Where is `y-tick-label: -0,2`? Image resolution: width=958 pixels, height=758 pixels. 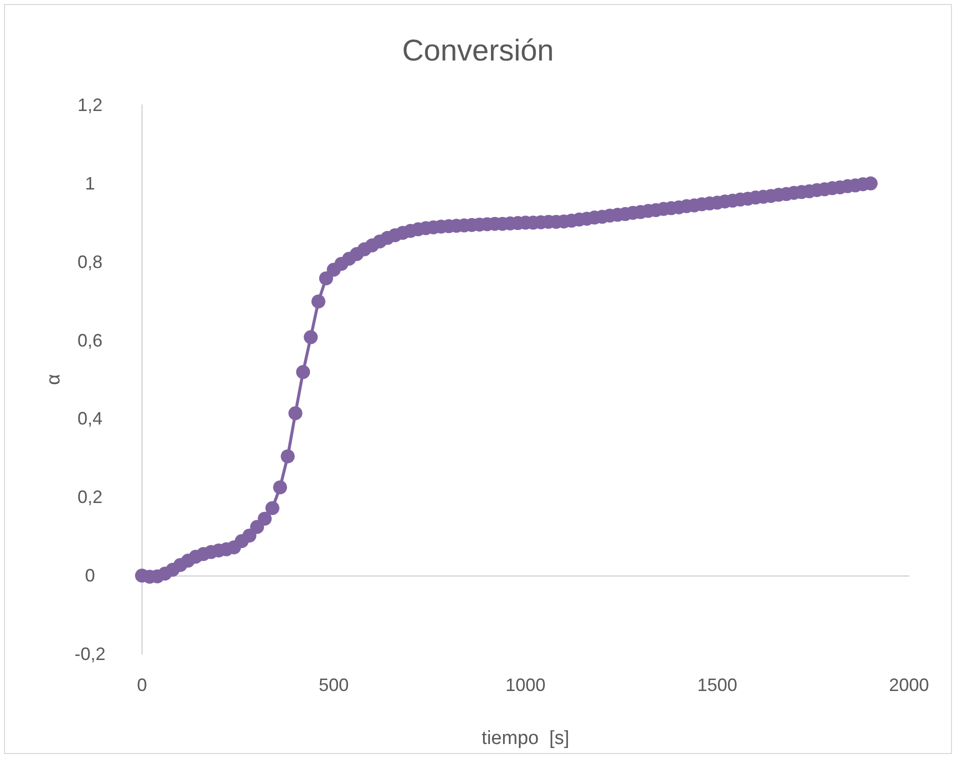 y-tick-label: -0,2 is located at coordinates (90, 654).